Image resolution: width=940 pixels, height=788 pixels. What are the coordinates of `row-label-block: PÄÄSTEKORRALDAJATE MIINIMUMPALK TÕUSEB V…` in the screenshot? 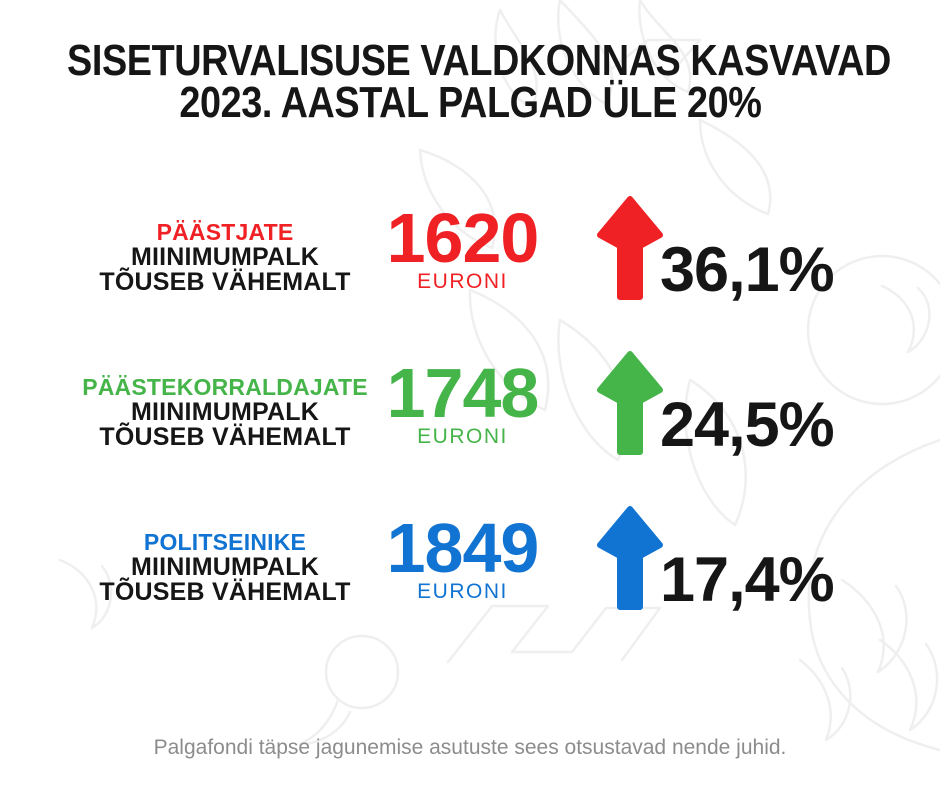 It's located at (225, 412).